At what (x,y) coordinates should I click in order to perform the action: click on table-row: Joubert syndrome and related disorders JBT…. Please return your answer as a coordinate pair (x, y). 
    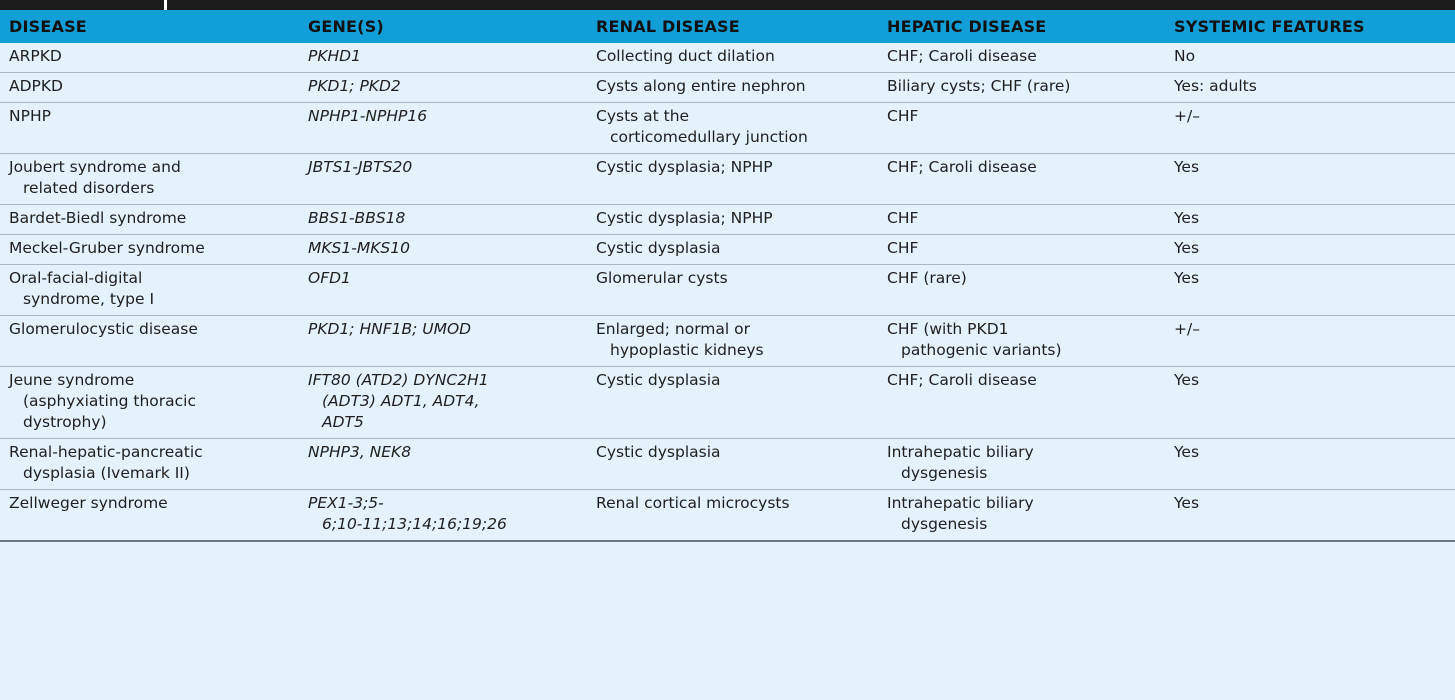
    Looking at the image, I should click on (727, 179).